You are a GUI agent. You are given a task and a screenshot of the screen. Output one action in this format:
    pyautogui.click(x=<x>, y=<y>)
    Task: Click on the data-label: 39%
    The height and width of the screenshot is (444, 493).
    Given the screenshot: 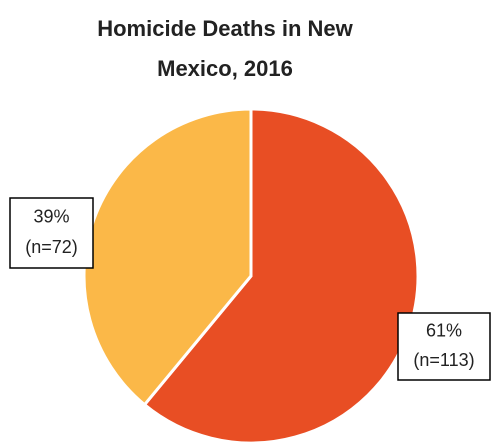 What is the action you would take?
    pyautogui.click(x=51, y=216)
    